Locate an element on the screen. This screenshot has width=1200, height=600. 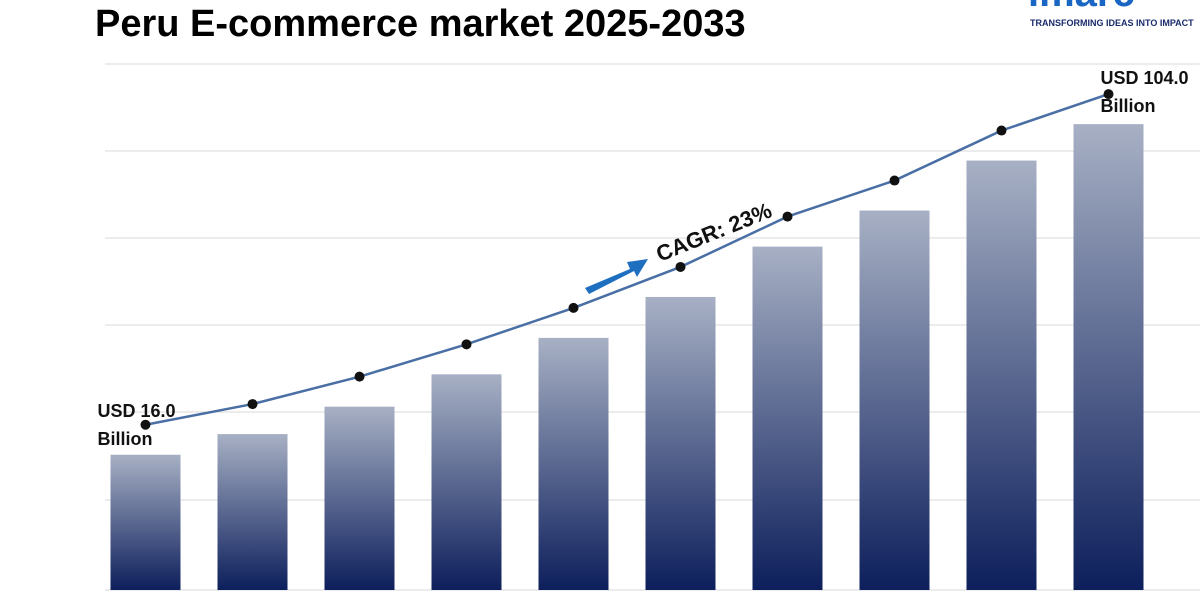
logo-name: imarc is located at coordinates (1081, 7).